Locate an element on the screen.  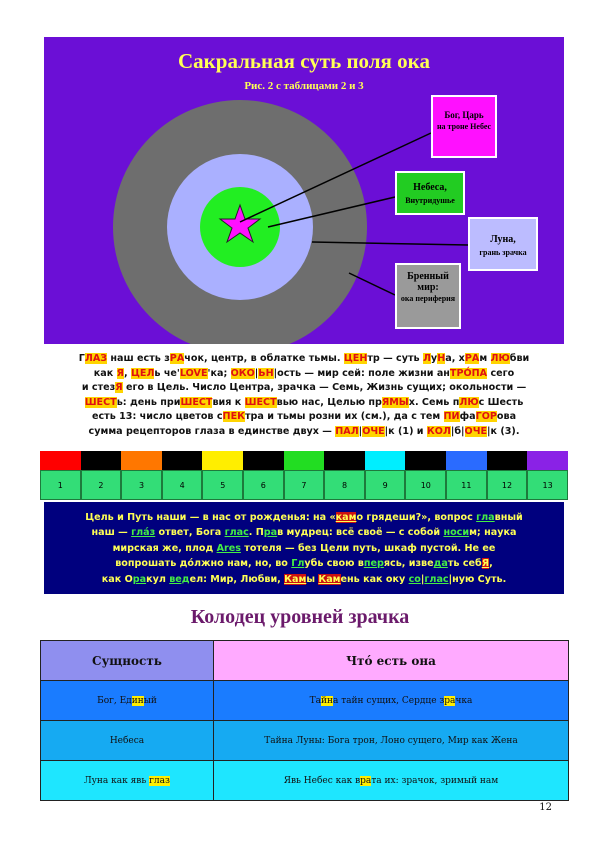
page-number: 12 is located at coordinates (545, 807).